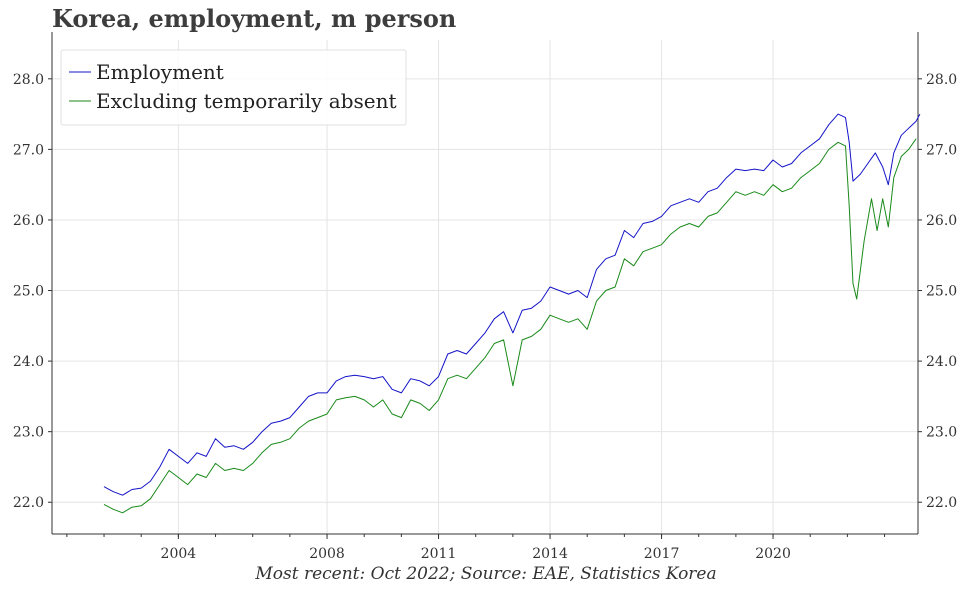  I want to click on x-tick-label: 2017, so click(662, 554).